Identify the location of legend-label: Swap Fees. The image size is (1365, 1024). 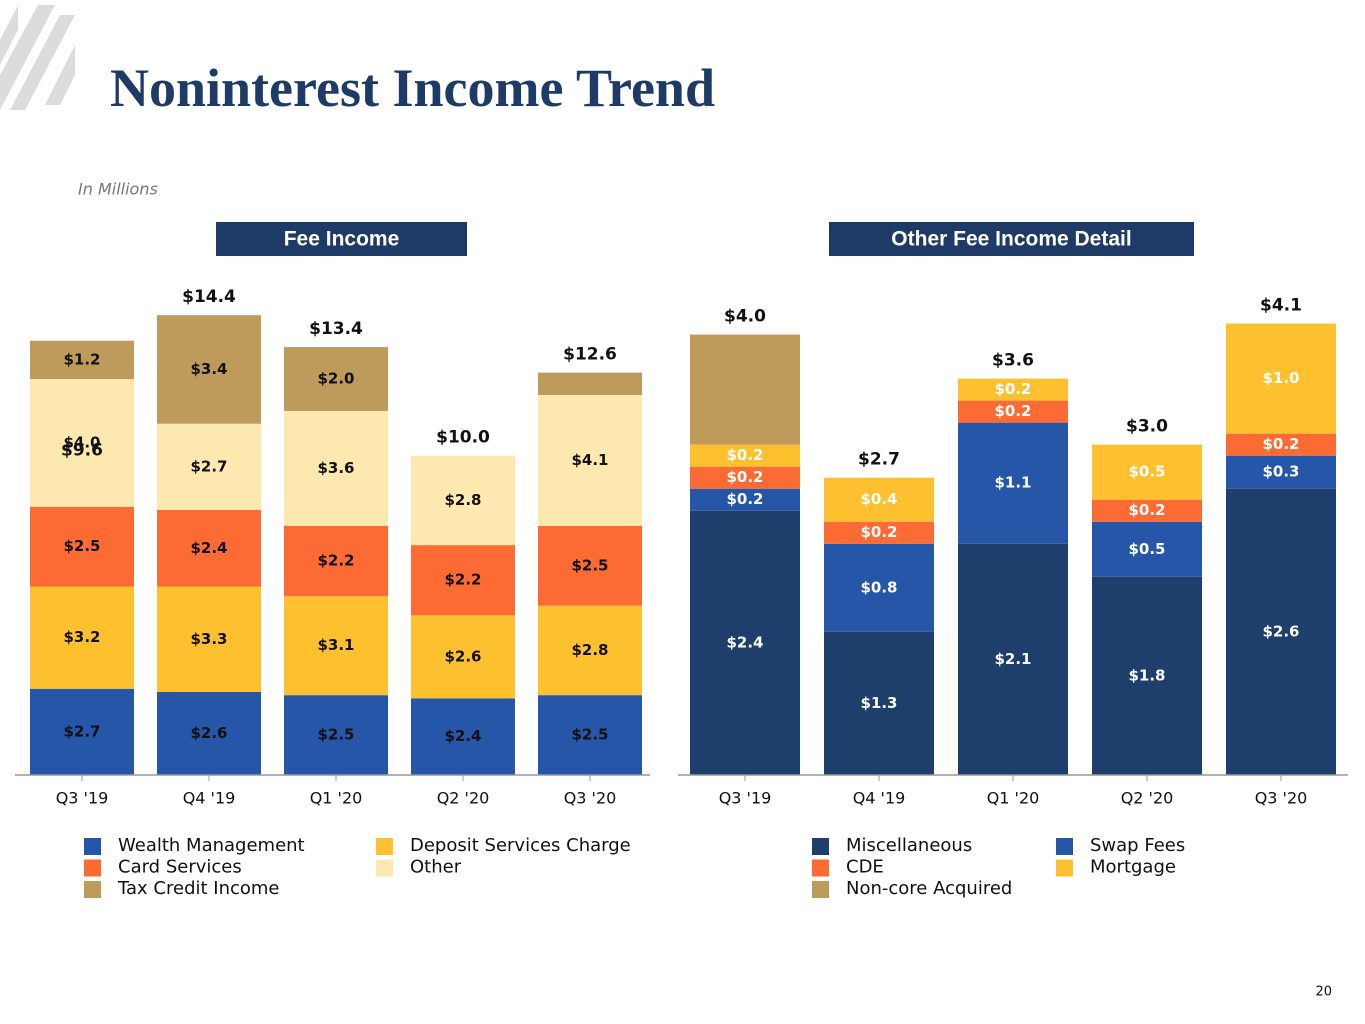
(1137, 845).